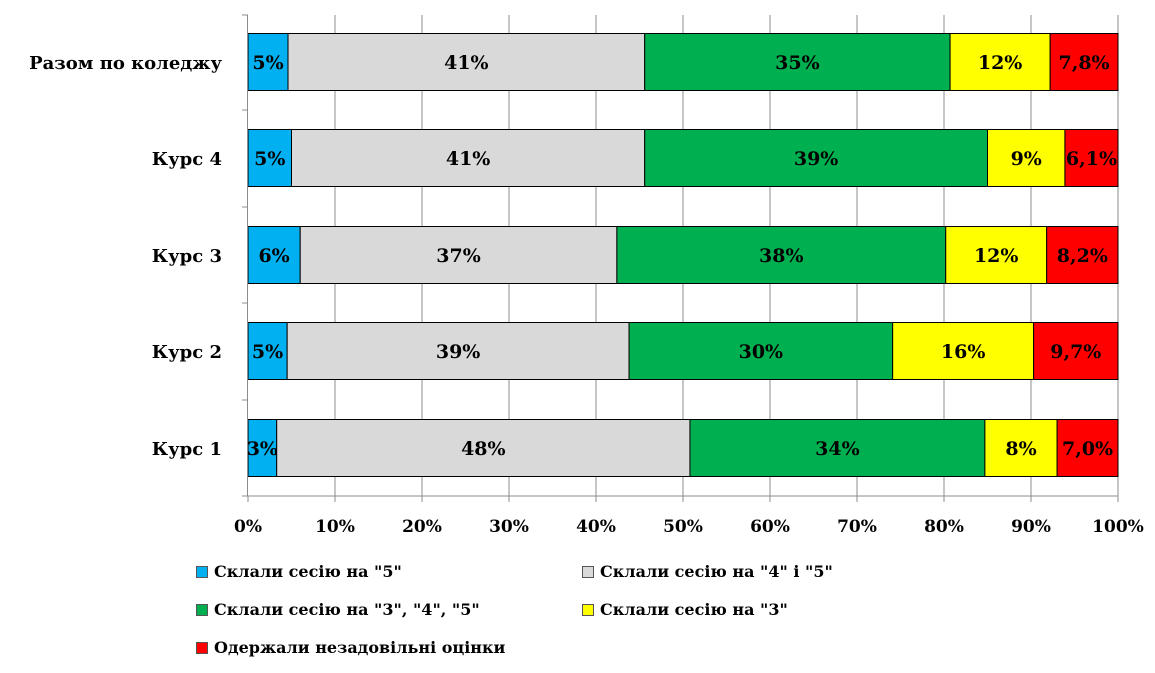  Describe the element at coordinates (187, 159) in the screenshot. I see `category-label: Курс 4` at that location.